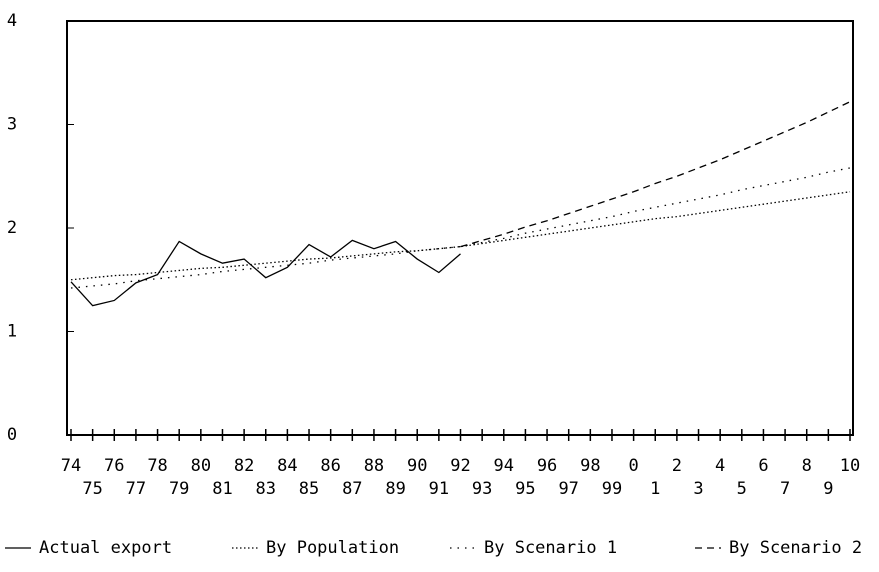 This screenshot has height=572, width=879. What do you see at coordinates (179, 489) in the screenshot?
I see `x-tick-label: 79` at bounding box center [179, 489].